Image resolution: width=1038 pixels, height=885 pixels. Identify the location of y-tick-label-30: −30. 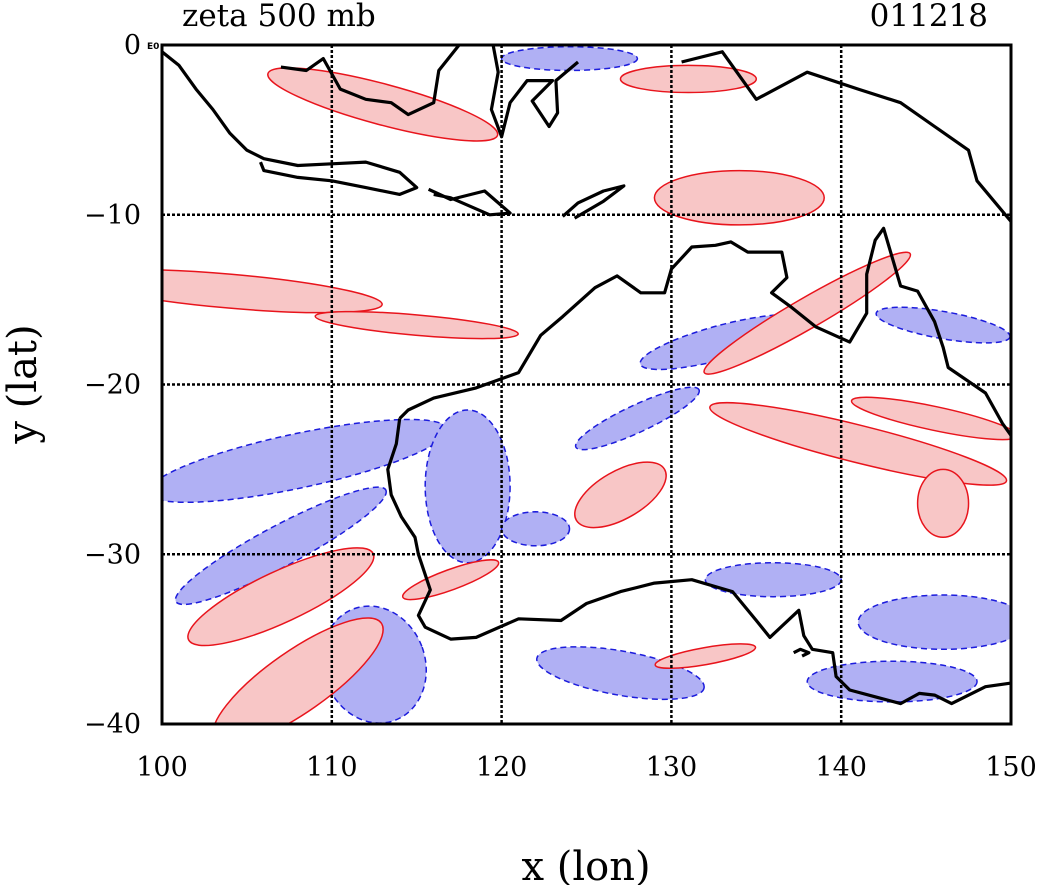
(112, 554).